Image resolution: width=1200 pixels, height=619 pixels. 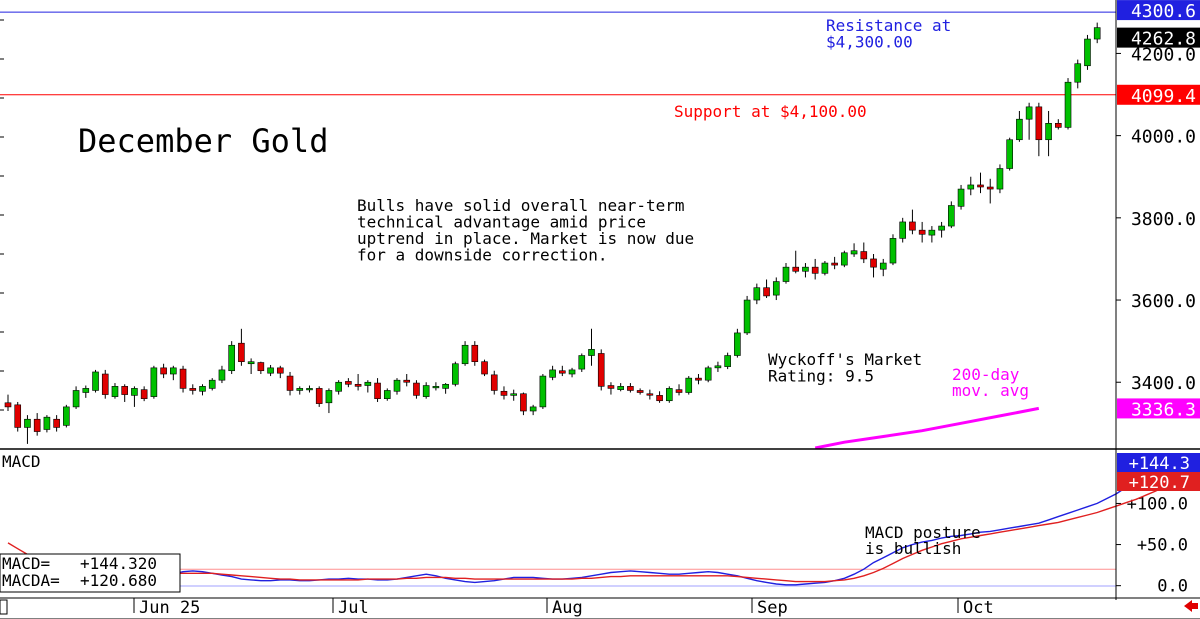 I want to click on macd-legend-value: +120.680, so click(x=118, y=580).